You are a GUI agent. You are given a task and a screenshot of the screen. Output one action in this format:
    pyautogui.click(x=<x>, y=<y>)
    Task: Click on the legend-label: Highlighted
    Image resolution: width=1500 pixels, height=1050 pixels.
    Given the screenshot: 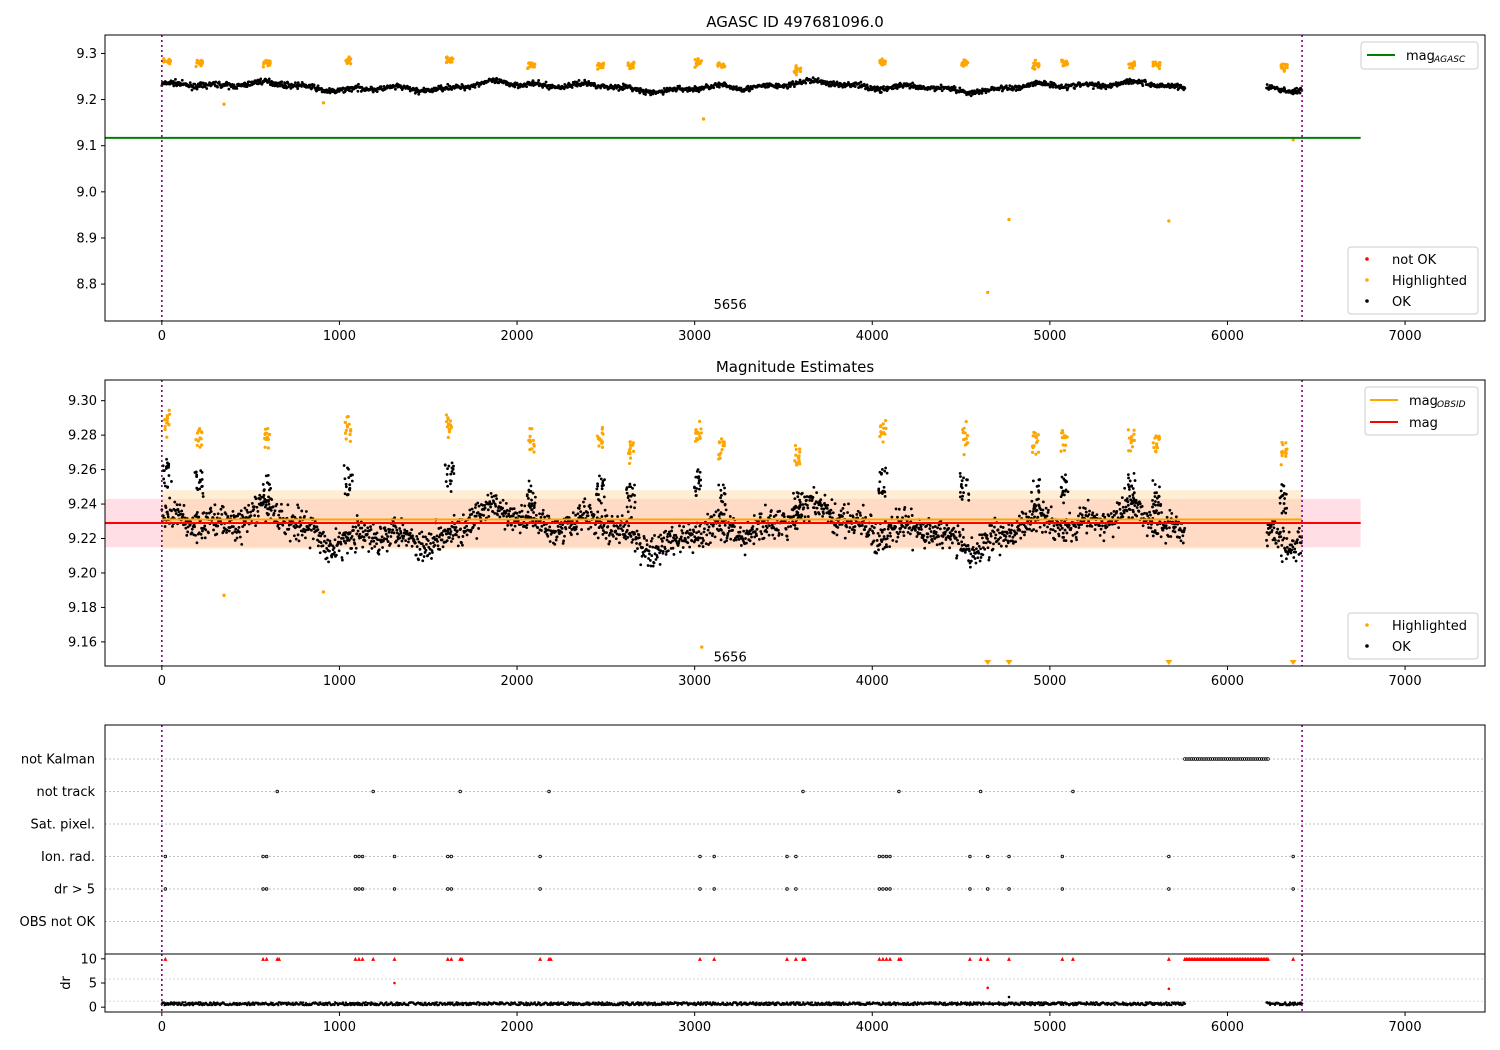 What is the action you would take?
    pyautogui.click(x=1429, y=281)
    